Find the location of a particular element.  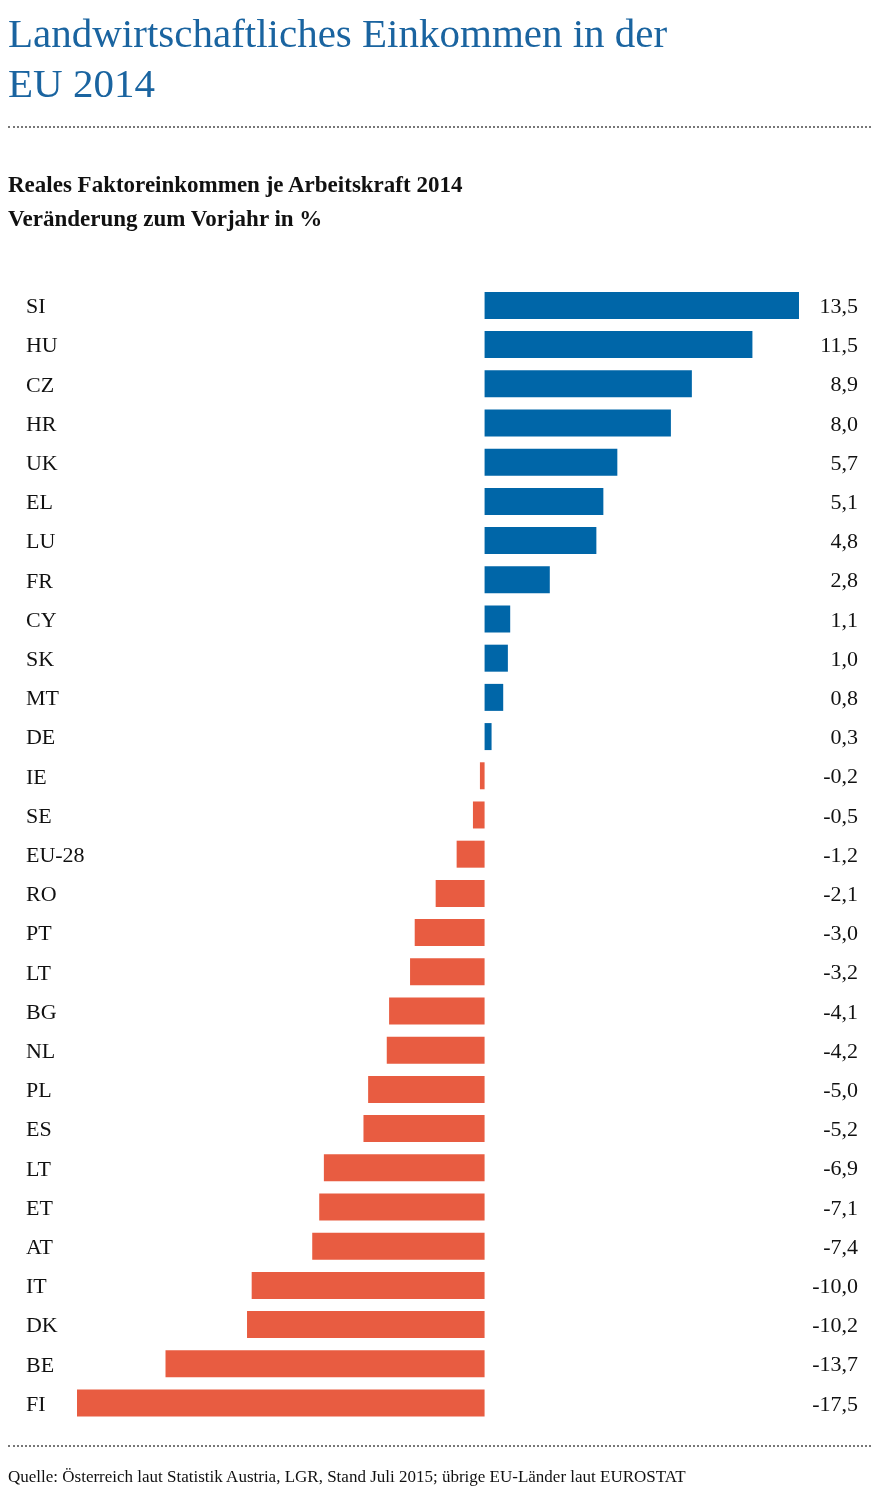

data-label: -10,2 is located at coordinates (835, 1325).